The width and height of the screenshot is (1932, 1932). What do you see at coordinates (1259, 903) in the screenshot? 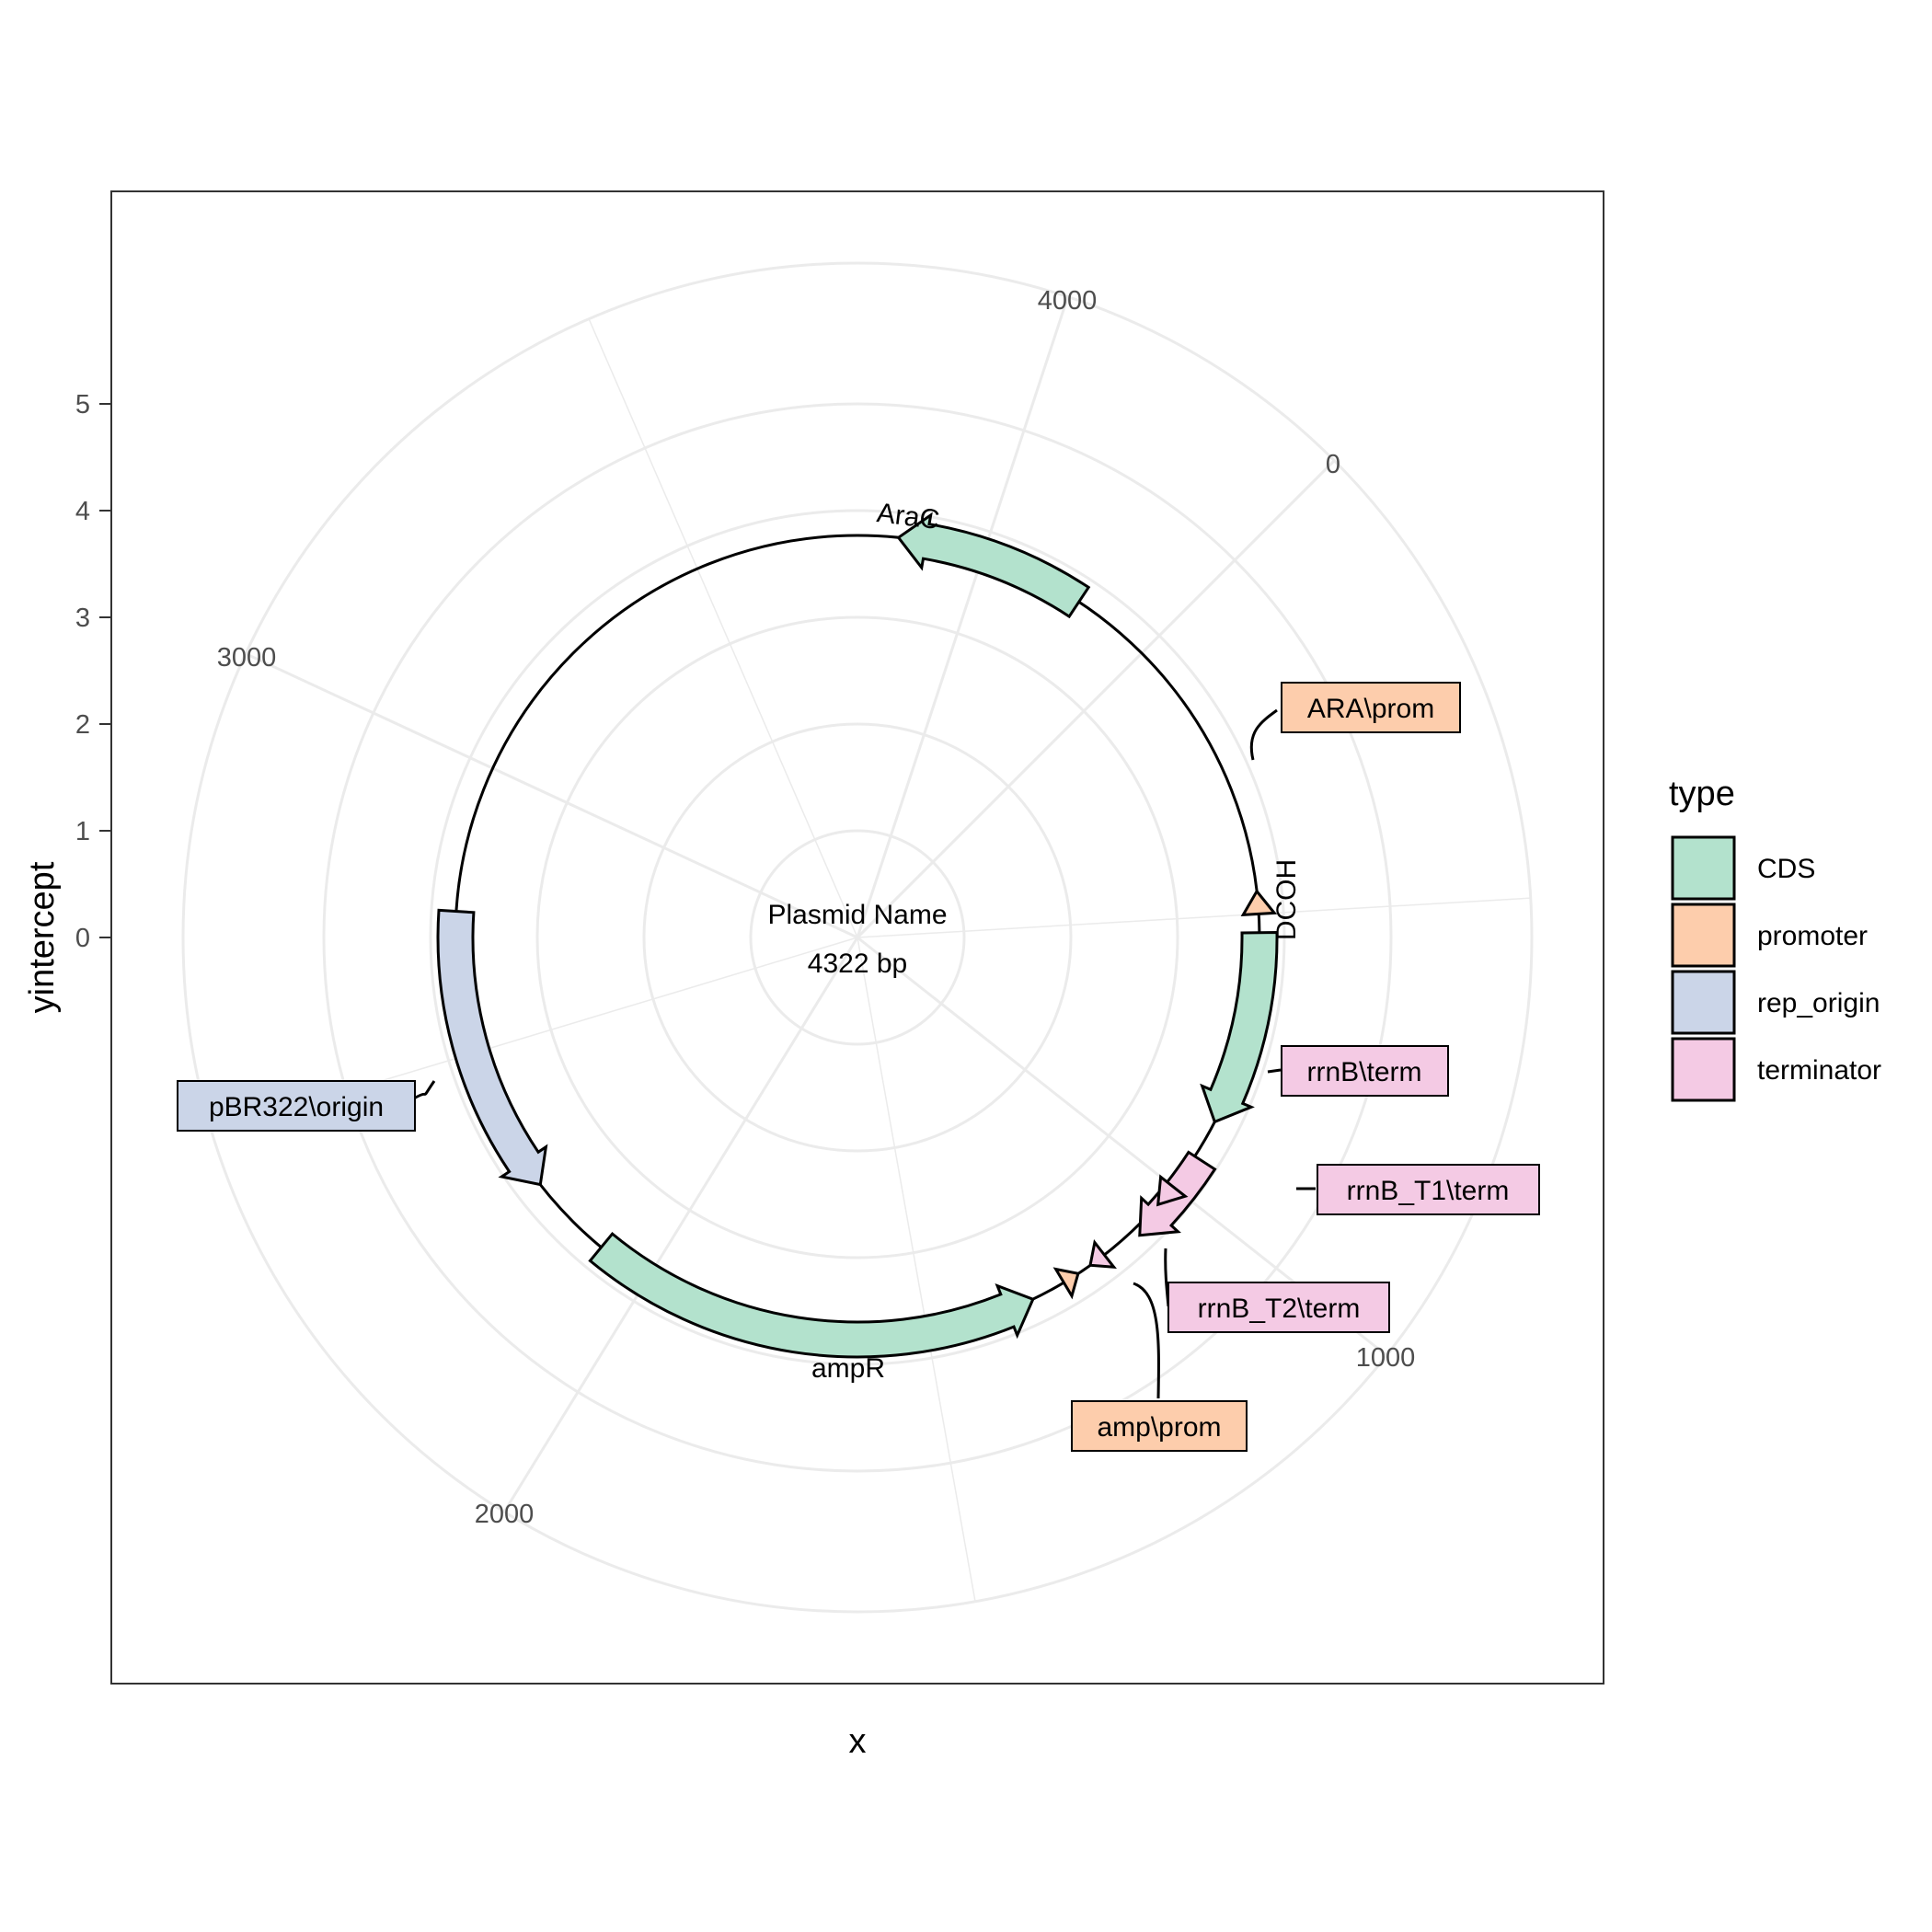
I see `feature-arrow-ara-prom` at bounding box center [1259, 903].